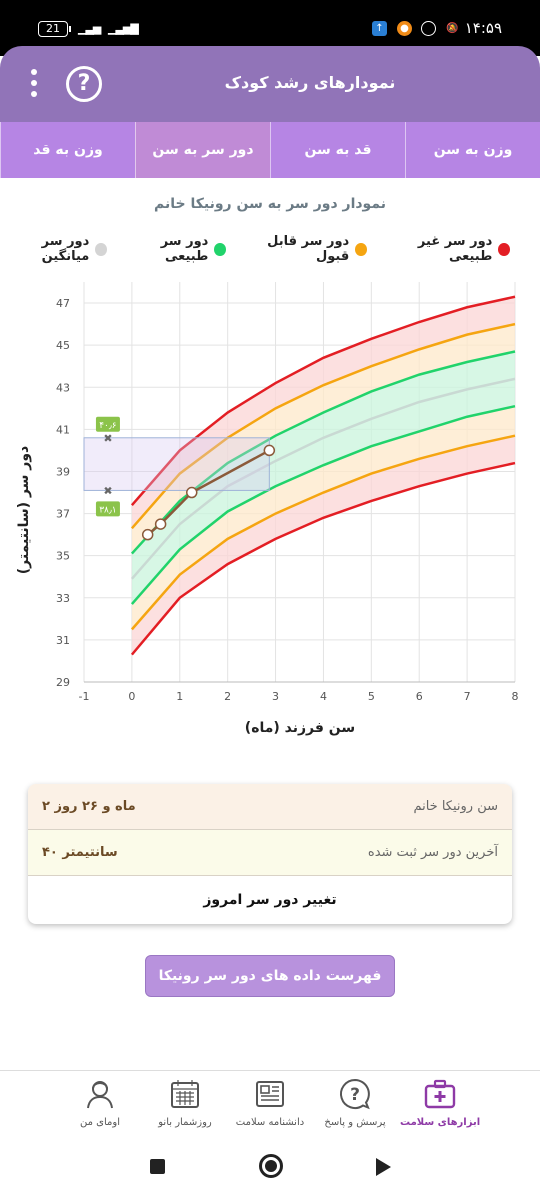 This screenshot has width=540, height=1200. I want to click on legend-label: دور سر طبیعی, so click(184, 249).